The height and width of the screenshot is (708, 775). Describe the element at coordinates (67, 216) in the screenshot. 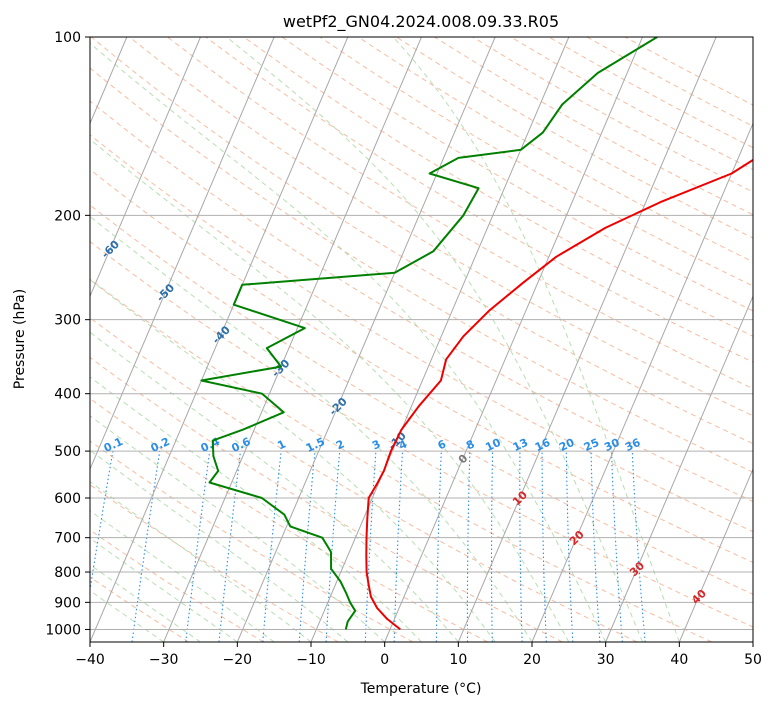

I see `y-tick-label: 200` at that location.